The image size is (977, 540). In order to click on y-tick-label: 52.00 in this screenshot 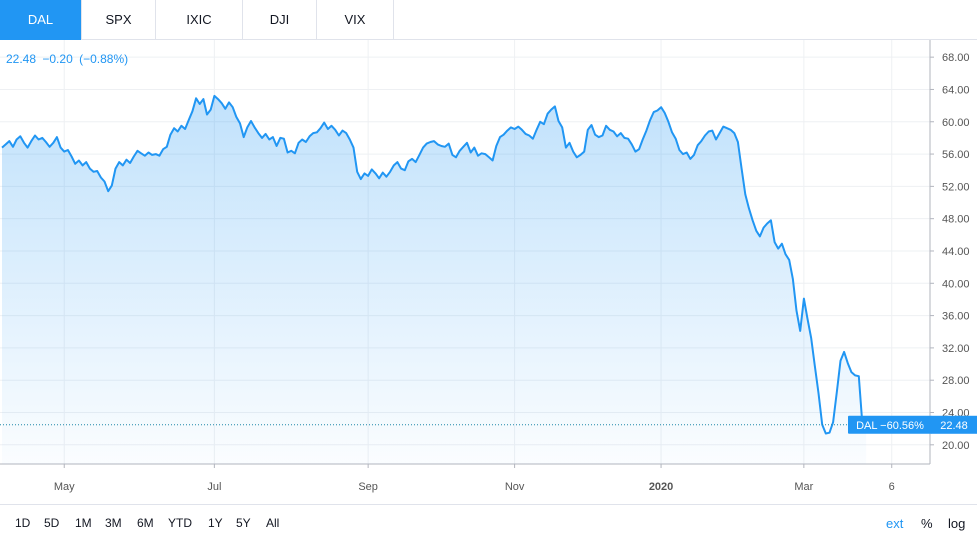, I will do `click(956, 187)`.